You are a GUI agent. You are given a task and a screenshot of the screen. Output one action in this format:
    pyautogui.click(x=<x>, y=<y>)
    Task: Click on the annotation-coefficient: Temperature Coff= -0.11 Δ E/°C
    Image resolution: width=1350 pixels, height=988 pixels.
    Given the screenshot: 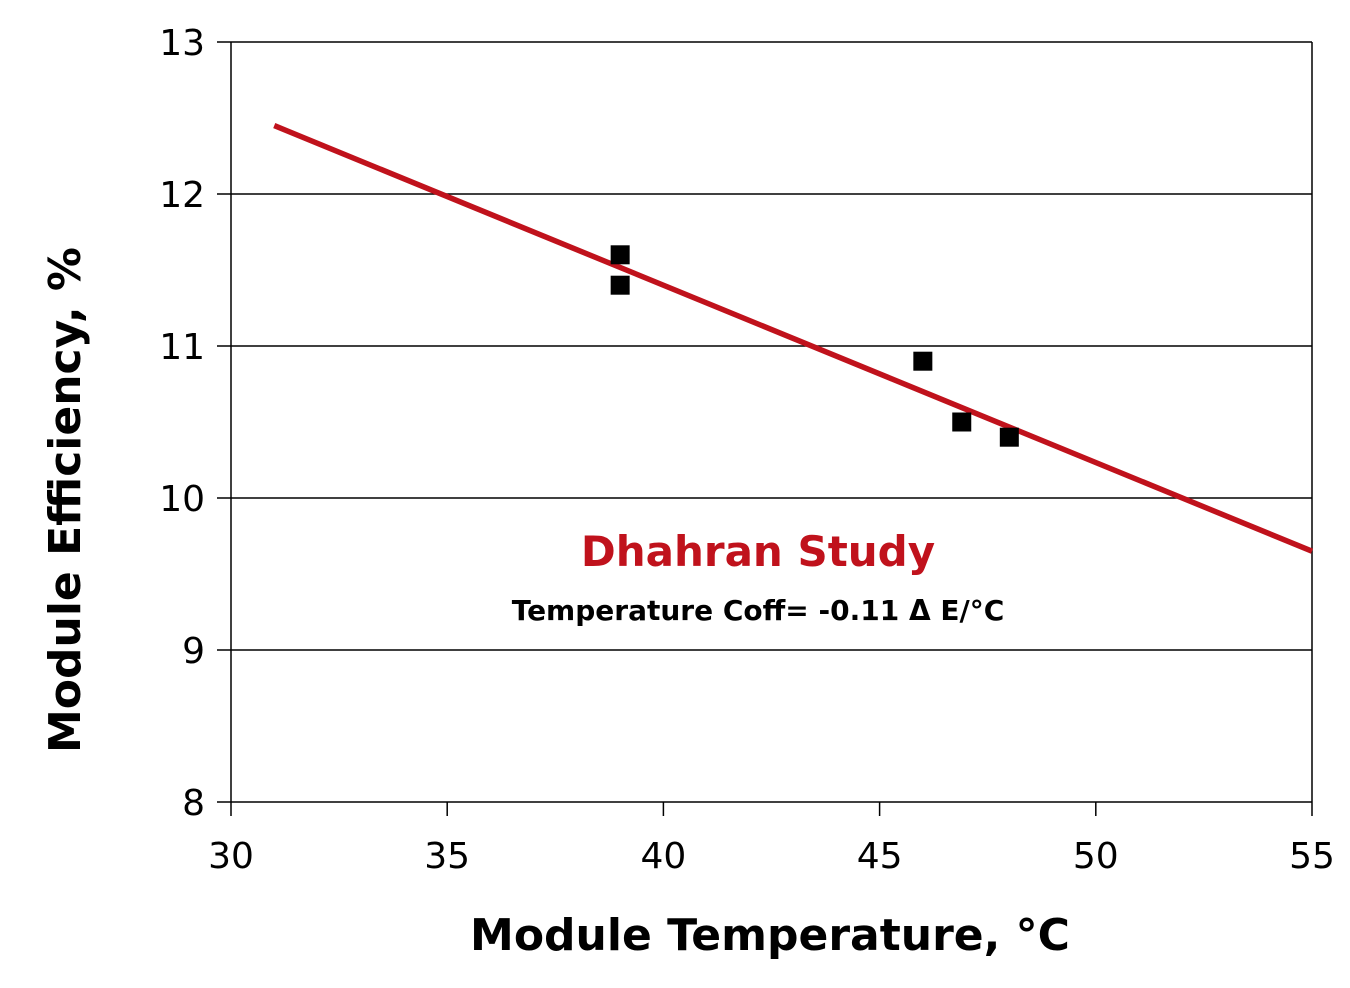 What is the action you would take?
    pyautogui.click(x=758, y=610)
    